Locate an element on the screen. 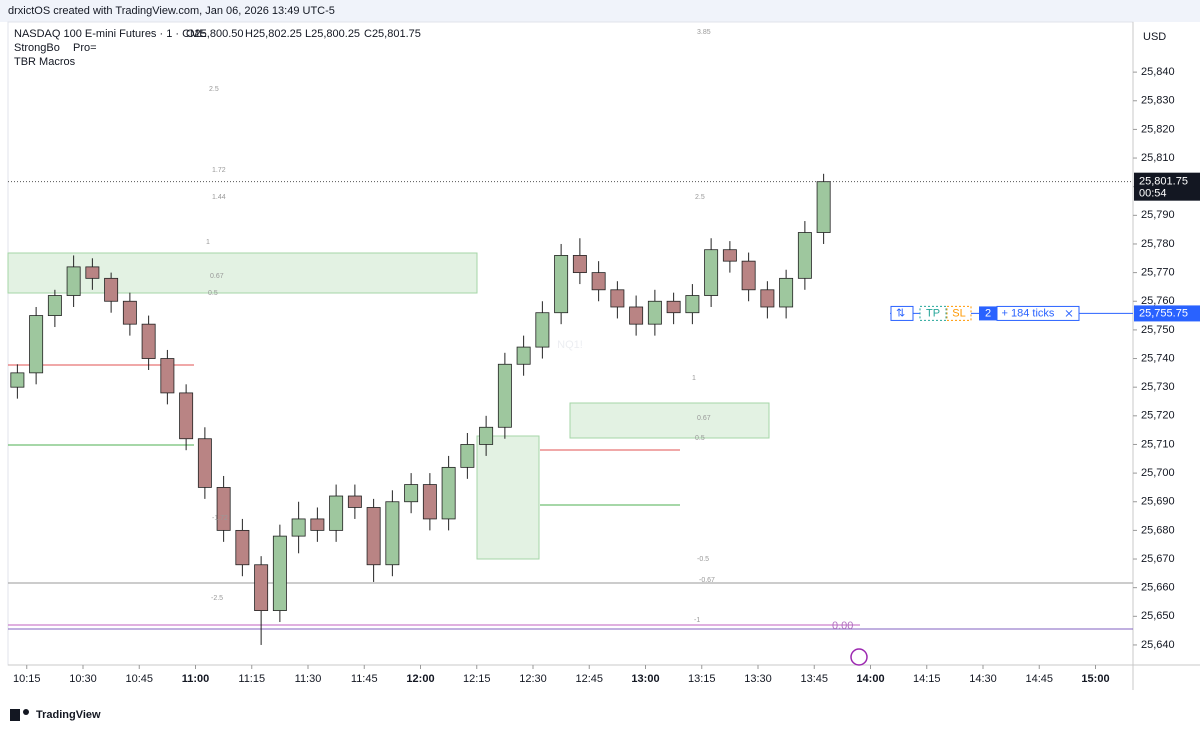 This screenshot has width=1200, height=740. countdown: 00:54 is located at coordinates (1153, 194).